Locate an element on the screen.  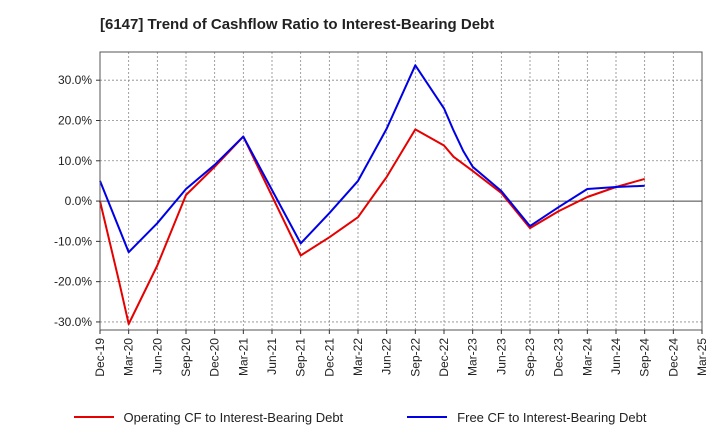
x-tick-label: Sep-22 is located at coordinates (415, 357).